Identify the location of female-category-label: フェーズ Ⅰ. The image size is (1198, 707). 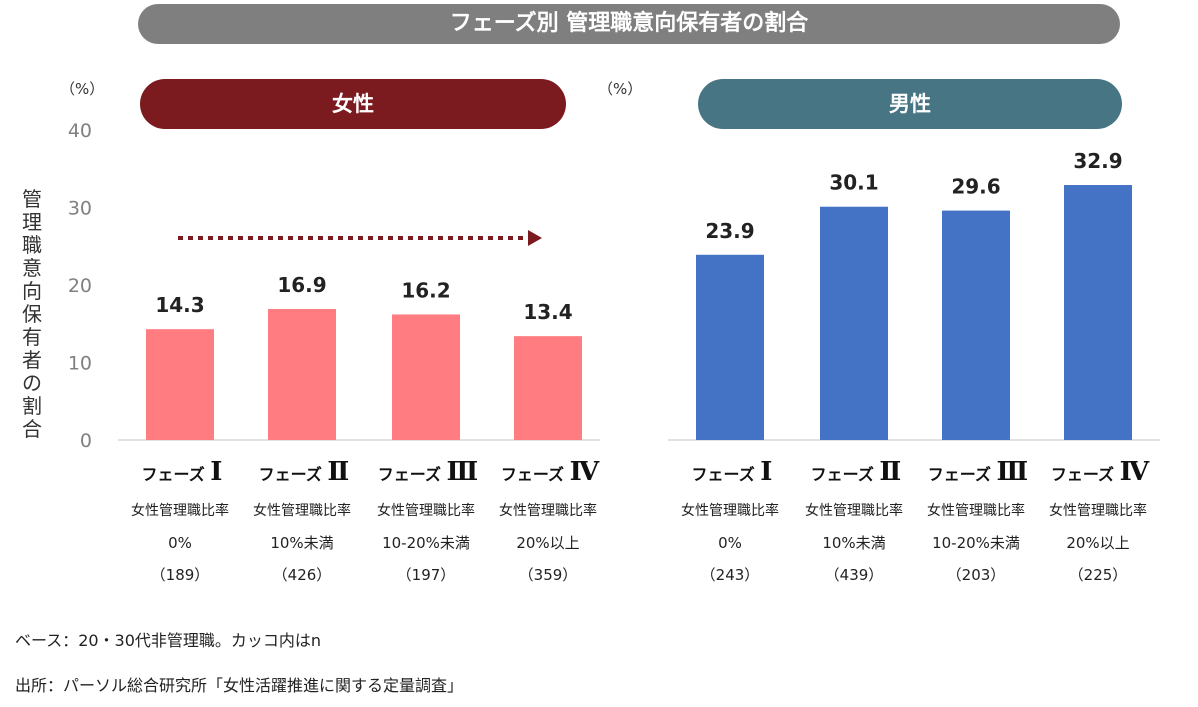
(182, 472).